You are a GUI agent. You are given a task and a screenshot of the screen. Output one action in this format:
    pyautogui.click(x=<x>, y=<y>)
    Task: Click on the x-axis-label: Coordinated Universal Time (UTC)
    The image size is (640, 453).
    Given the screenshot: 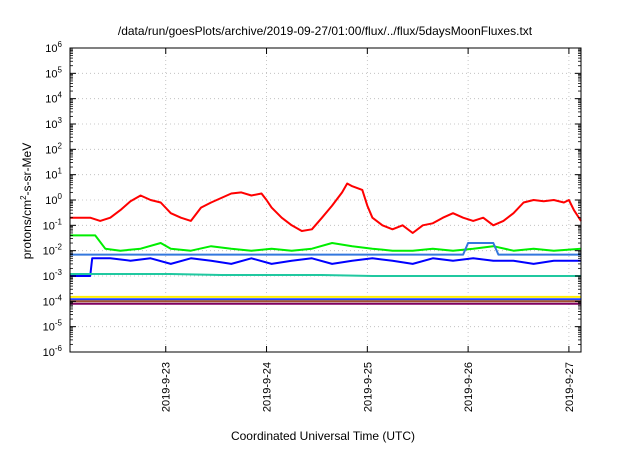 What is the action you would take?
    pyautogui.click(x=323, y=436)
    